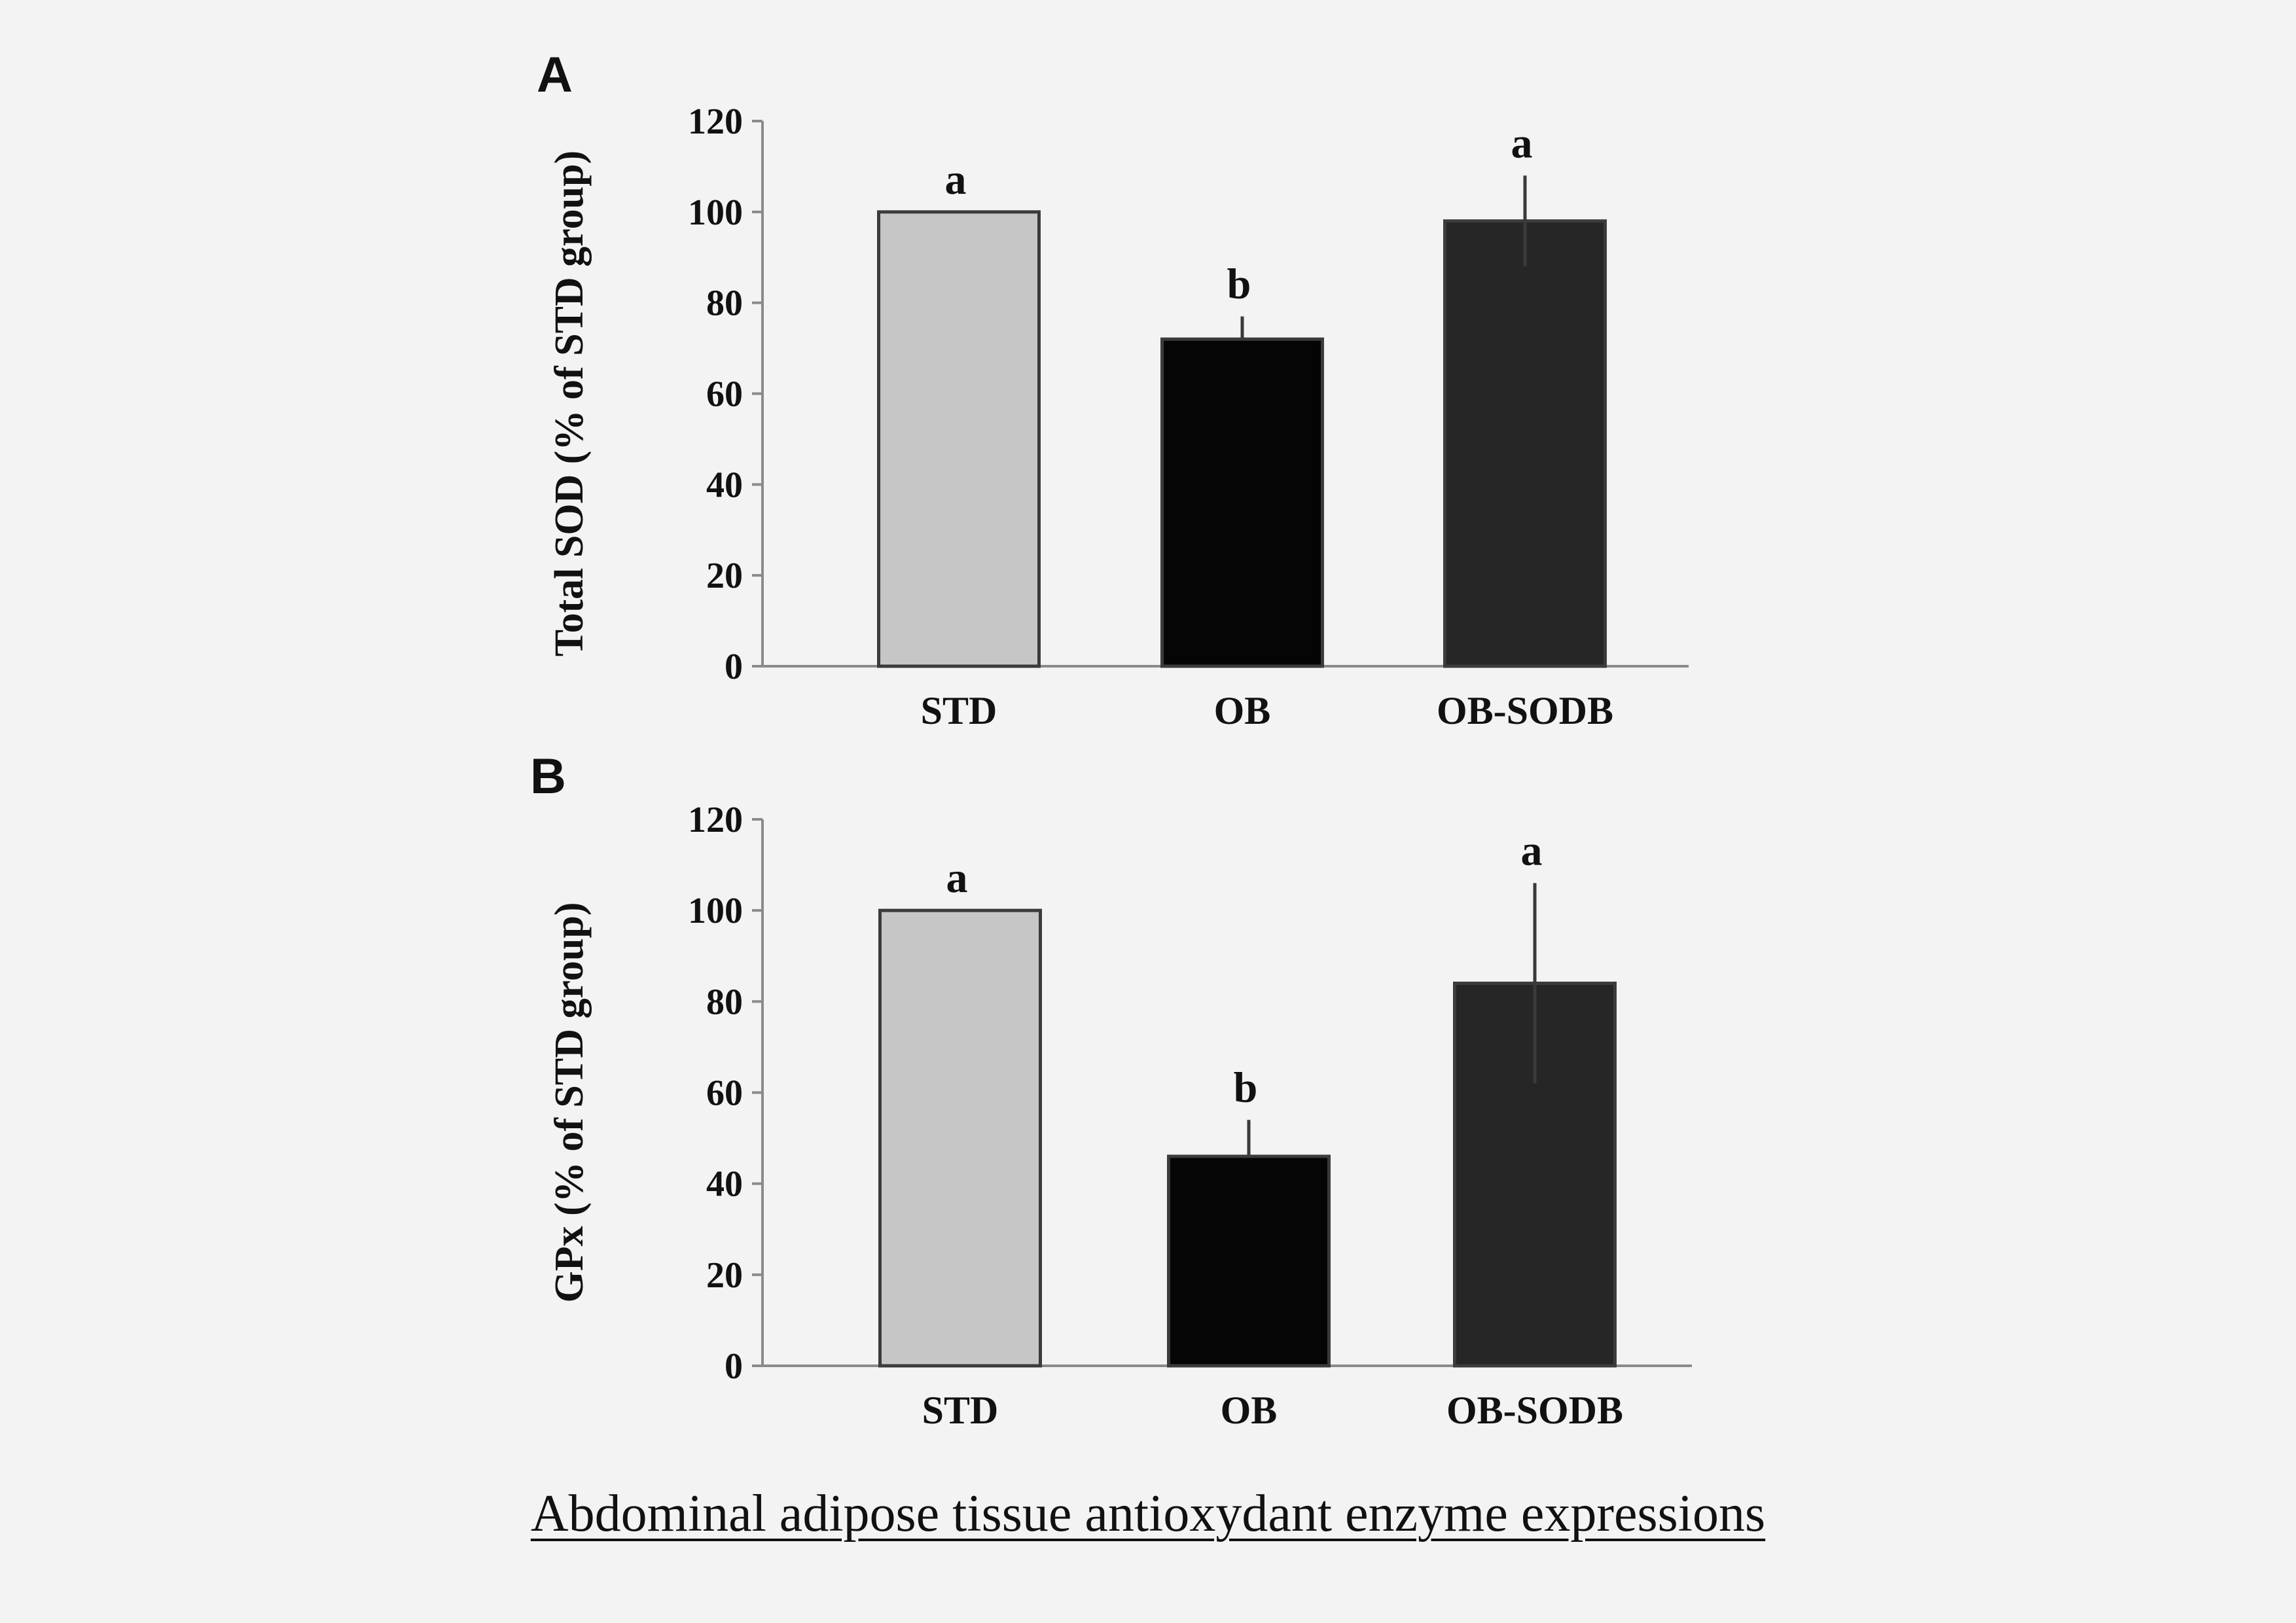 This screenshot has width=2296, height=1623. What do you see at coordinates (569, 403) in the screenshot?
I see `y-axis-title: Total SOD (% of STD group)` at bounding box center [569, 403].